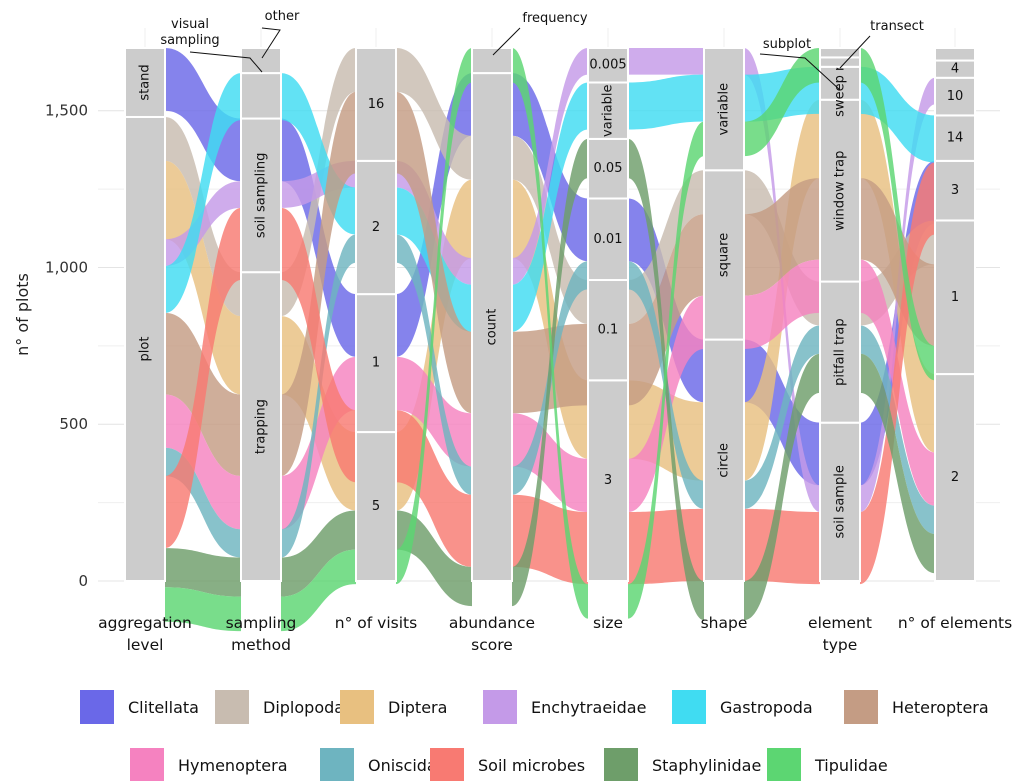 This screenshot has height=781, width=1029. I want to click on legend-label: Staphylinidae, so click(706, 765).